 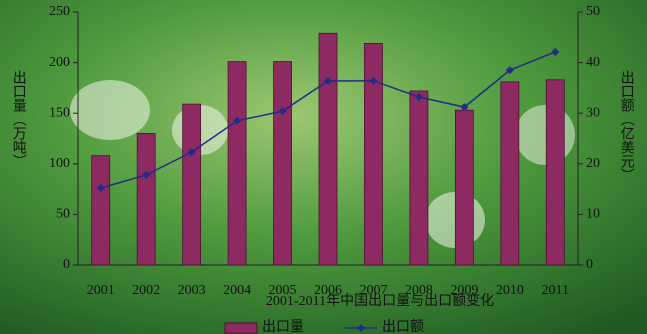 What do you see at coordinates (419, 290) in the screenshot?
I see `x-tick-label: 2008` at bounding box center [419, 290].